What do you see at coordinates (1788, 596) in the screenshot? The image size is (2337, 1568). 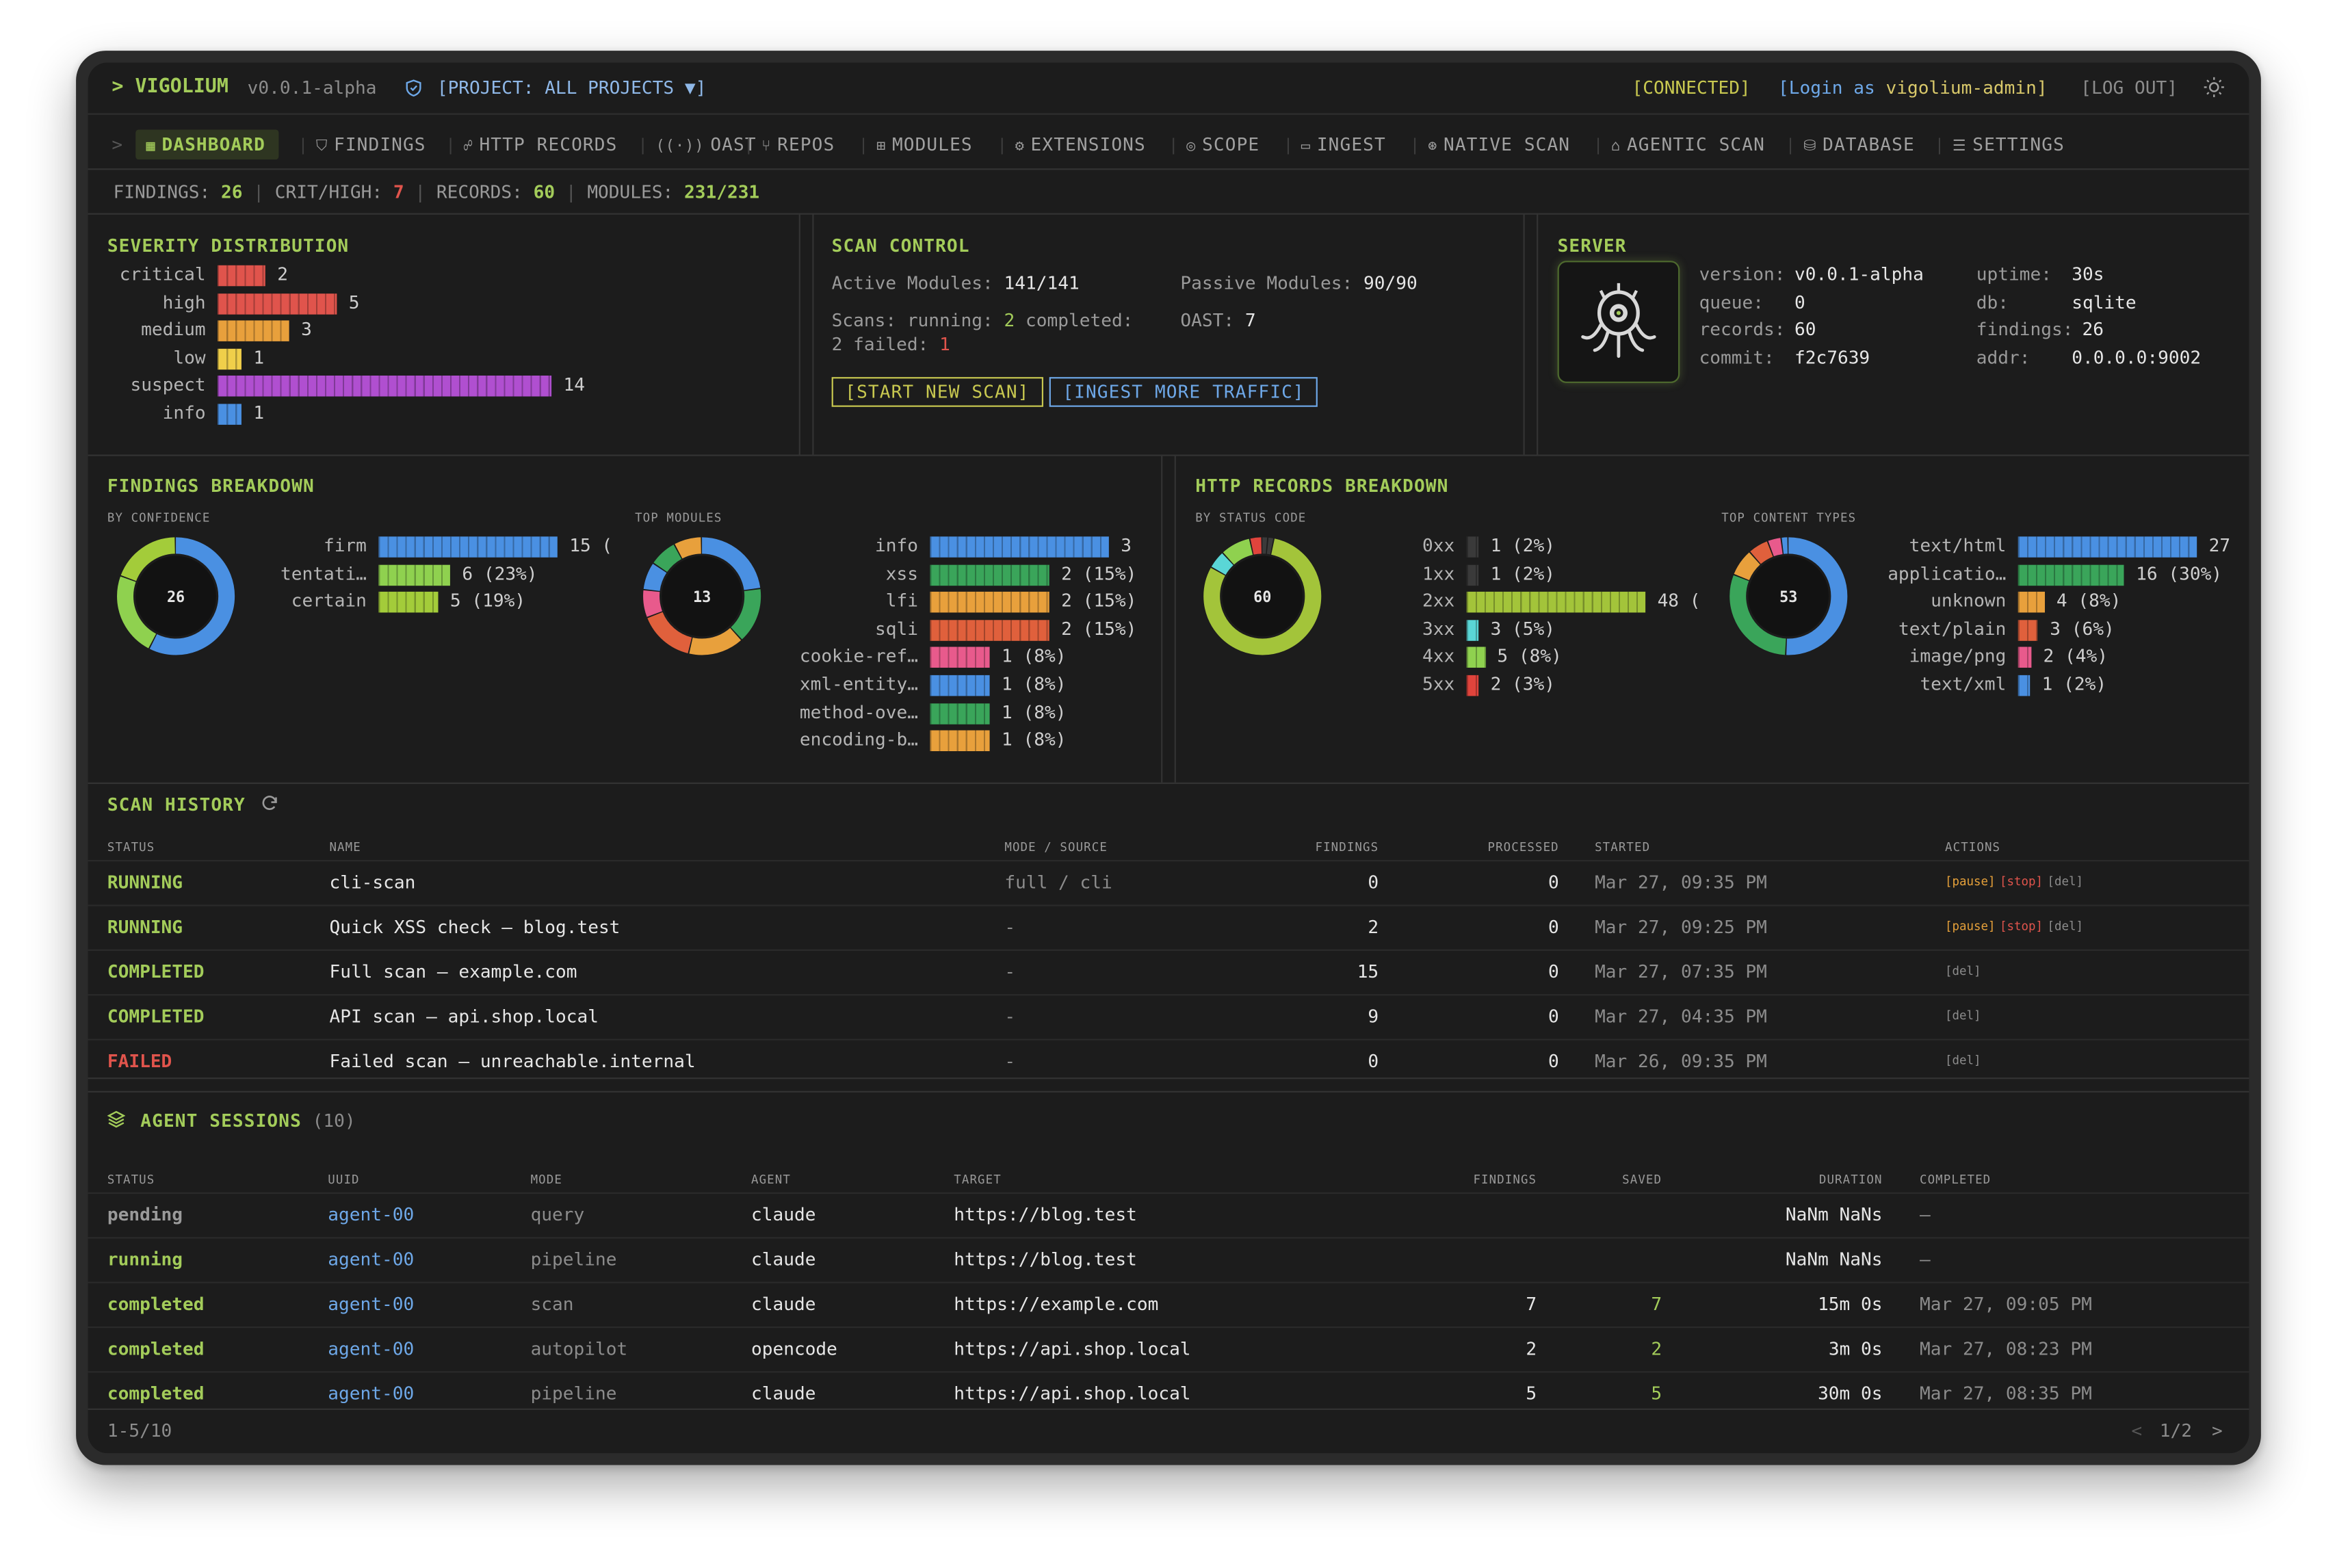 I see `content-donut-hole` at bounding box center [1788, 596].